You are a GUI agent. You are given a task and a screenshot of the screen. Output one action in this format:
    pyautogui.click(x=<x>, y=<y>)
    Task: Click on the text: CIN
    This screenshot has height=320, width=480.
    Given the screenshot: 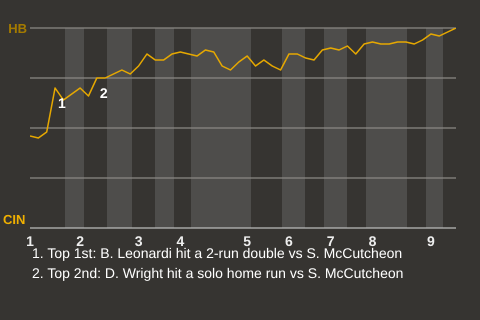 What is the action you would take?
    pyautogui.click(x=14, y=220)
    